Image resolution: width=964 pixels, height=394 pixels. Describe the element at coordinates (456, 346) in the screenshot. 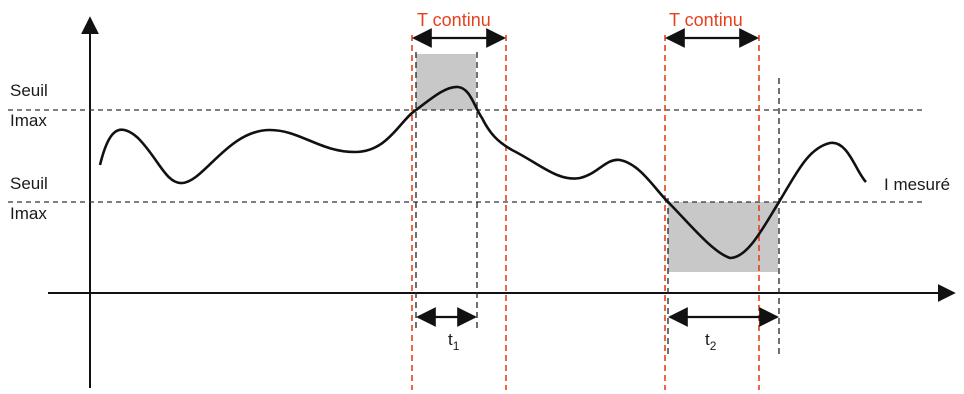

I see `t1-label-sub: 1` at that location.